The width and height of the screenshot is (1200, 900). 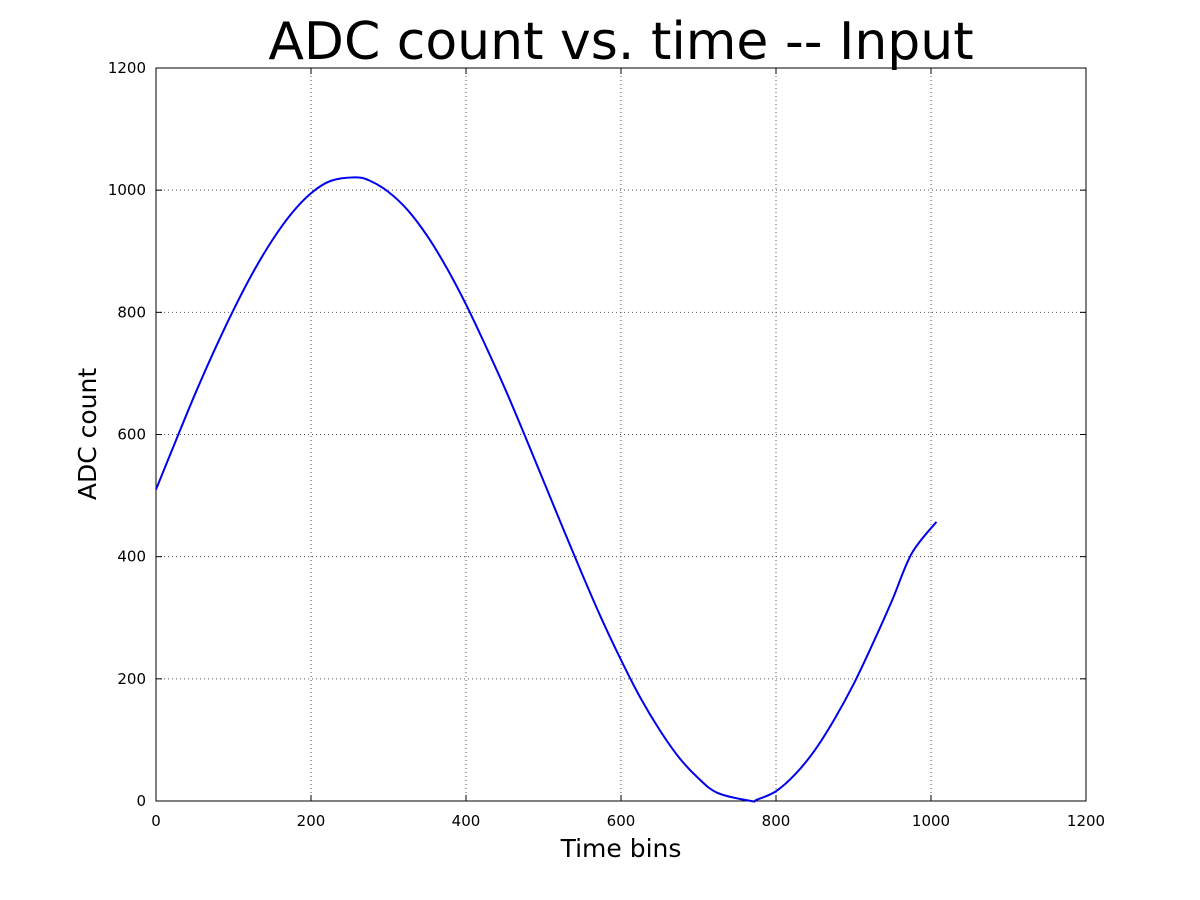 What do you see at coordinates (87, 434) in the screenshot?
I see `y-axis-label: ADC count` at bounding box center [87, 434].